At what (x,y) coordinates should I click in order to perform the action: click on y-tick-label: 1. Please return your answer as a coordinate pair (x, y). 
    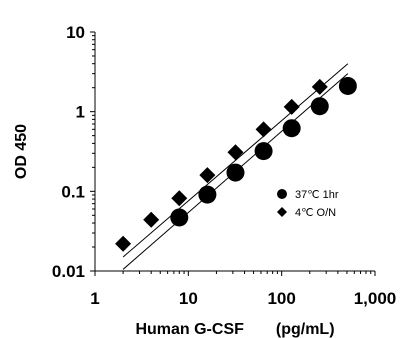
    Looking at the image, I should click on (80, 112).